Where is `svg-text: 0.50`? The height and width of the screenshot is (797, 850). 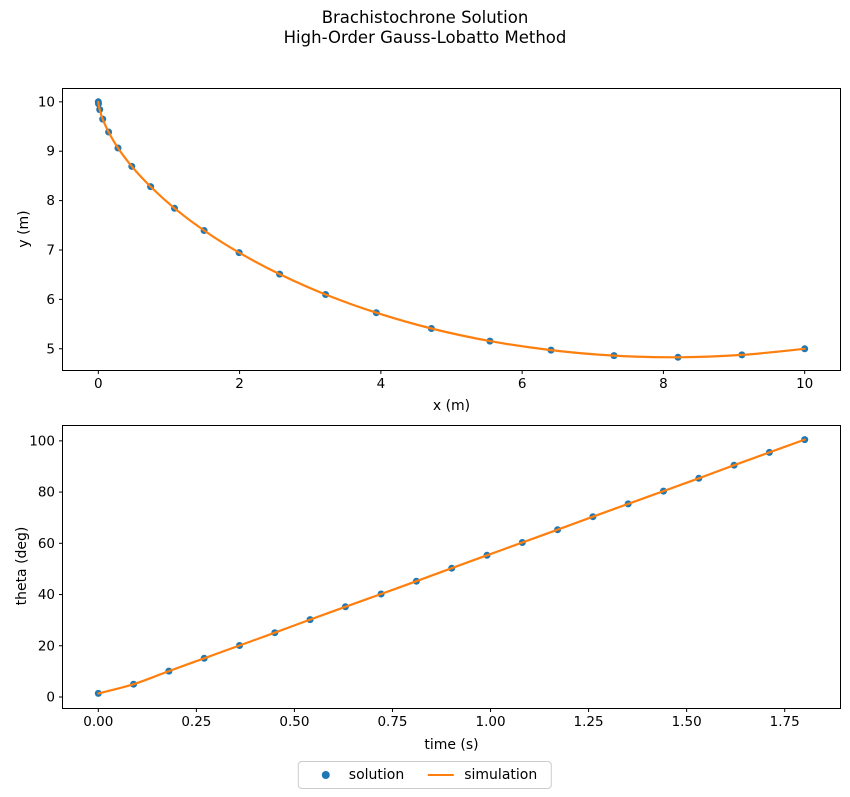 svg-text: 0.50 is located at coordinates (294, 722).